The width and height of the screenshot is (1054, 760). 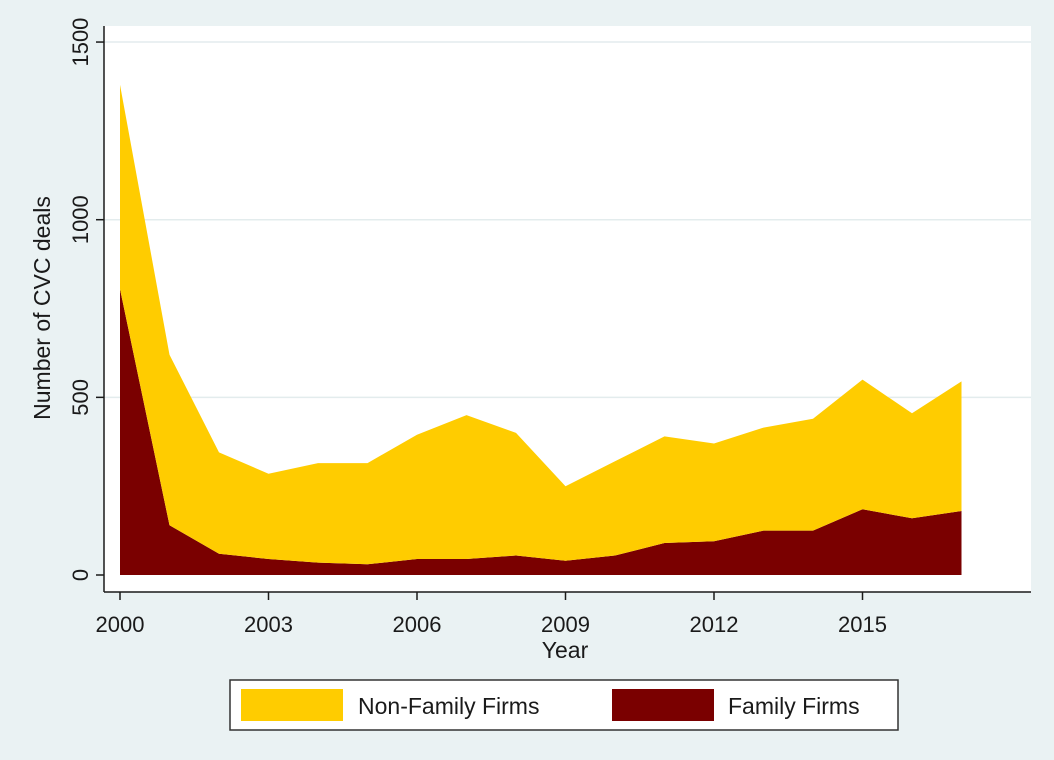 What do you see at coordinates (794, 706) in the screenshot?
I see `legend-label-family-firms: Family Firms` at bounding box center [794, 706].